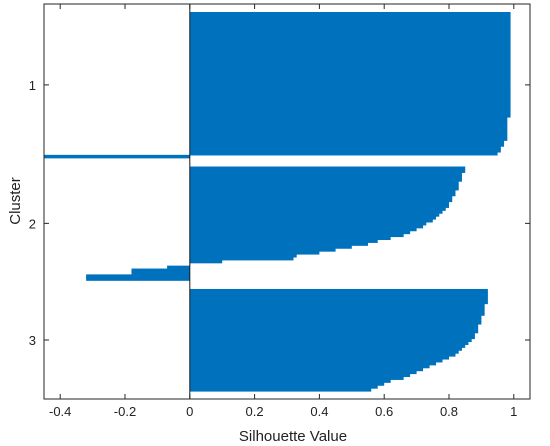 This screenshot has width=550, height=446. What do you see at coordinates (32, 223) in the screenshot?
I see `y-tick-label: 2` at bounding box center [32, 223].